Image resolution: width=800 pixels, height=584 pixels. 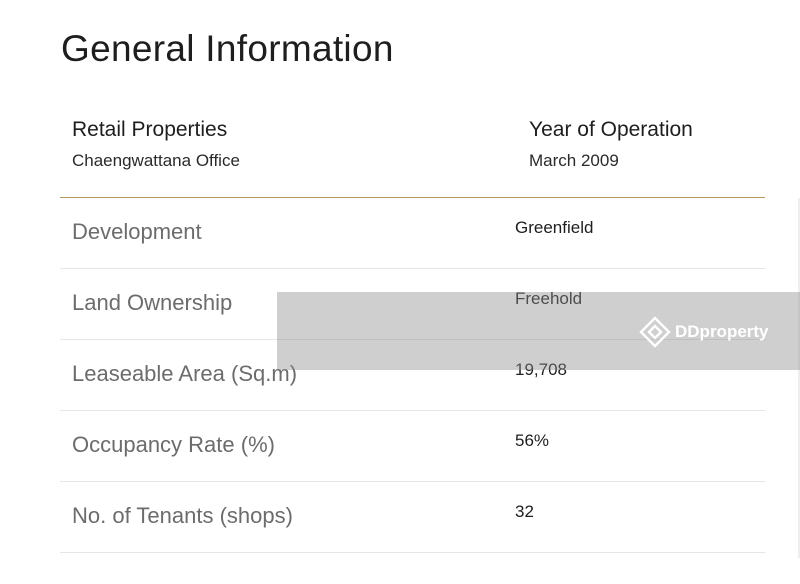 I want to click on page-title: General Information, so click(x=227, y=48).